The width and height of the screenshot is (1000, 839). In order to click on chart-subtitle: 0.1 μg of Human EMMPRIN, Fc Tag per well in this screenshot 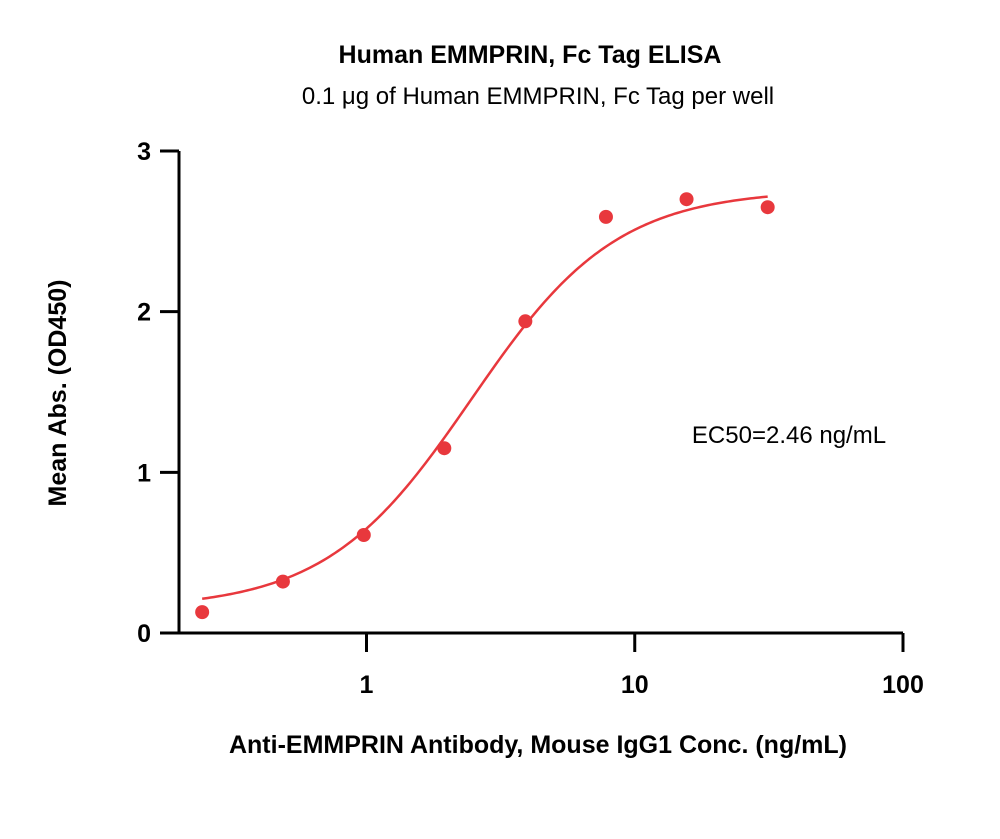, I will do `click(538, 96)`.